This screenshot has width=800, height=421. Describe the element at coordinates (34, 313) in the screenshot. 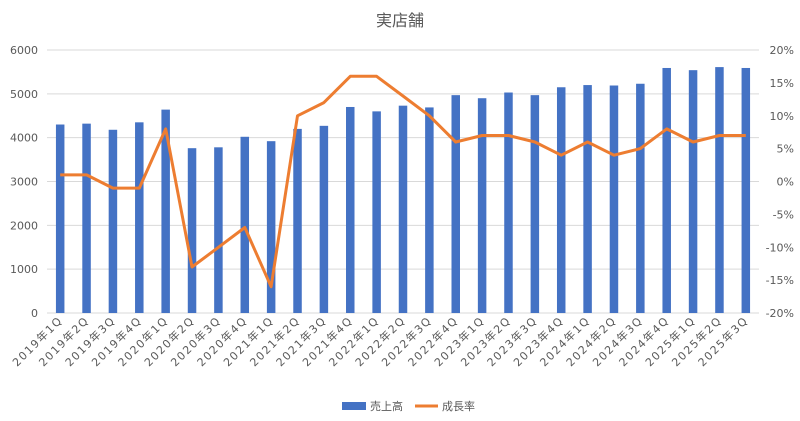

I see `left-tick-label: 0` at that location.